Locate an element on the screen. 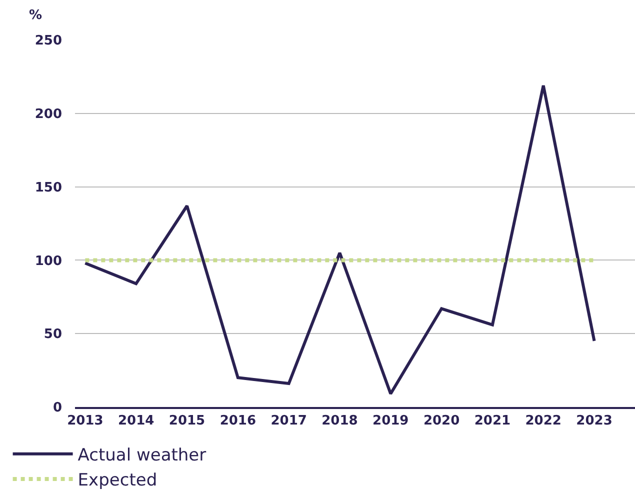 The width and height of the screenshot is (635, 502). y-tick-label: 200 is located at coordinates (48, 114).